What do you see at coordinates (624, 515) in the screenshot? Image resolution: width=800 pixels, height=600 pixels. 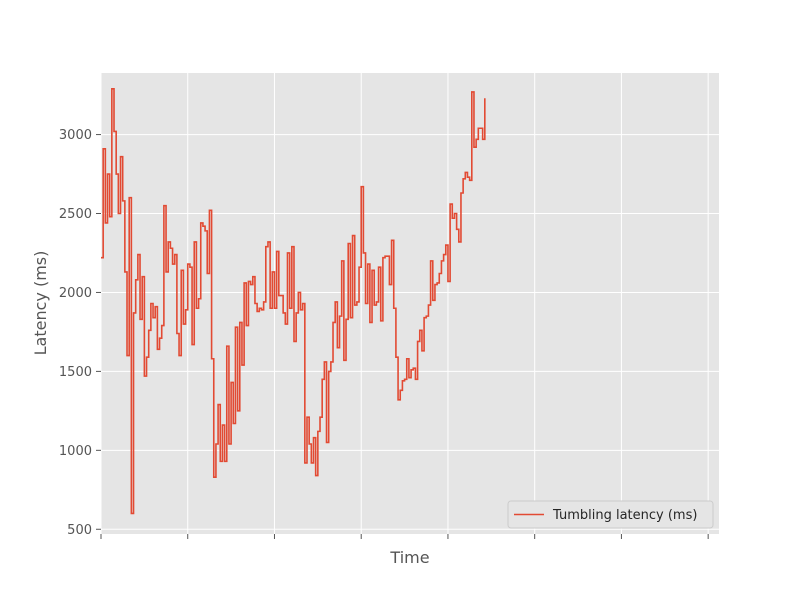 I see `legend-label: Tumbling latency (ms)` at bounding box center [624, 515].